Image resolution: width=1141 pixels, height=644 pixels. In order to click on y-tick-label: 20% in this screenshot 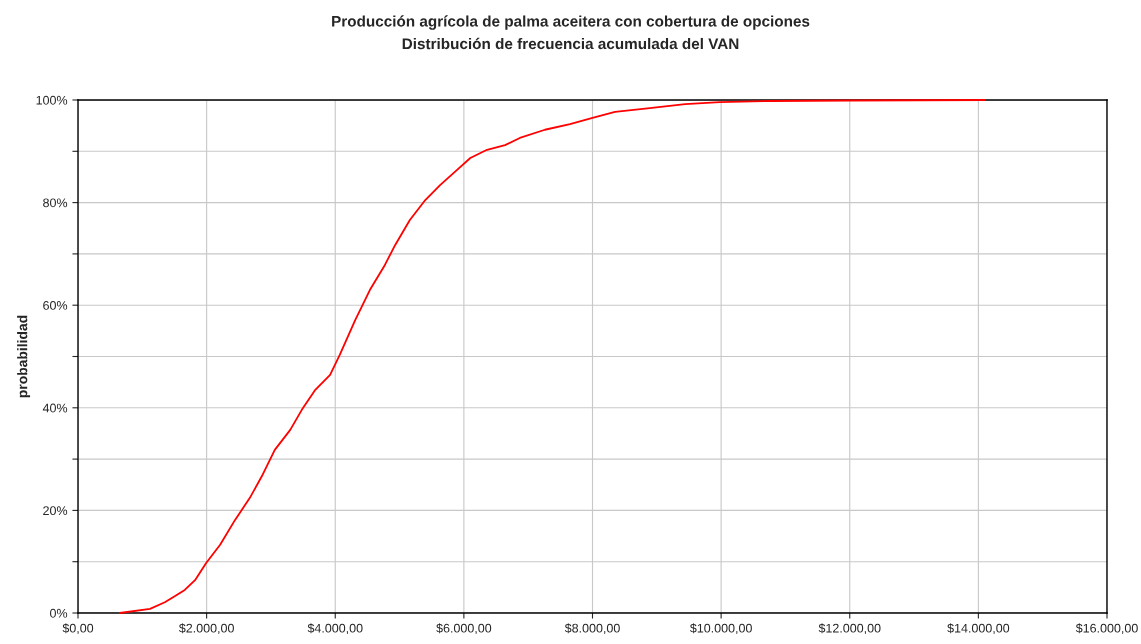, I will do `click(55, 511)`.